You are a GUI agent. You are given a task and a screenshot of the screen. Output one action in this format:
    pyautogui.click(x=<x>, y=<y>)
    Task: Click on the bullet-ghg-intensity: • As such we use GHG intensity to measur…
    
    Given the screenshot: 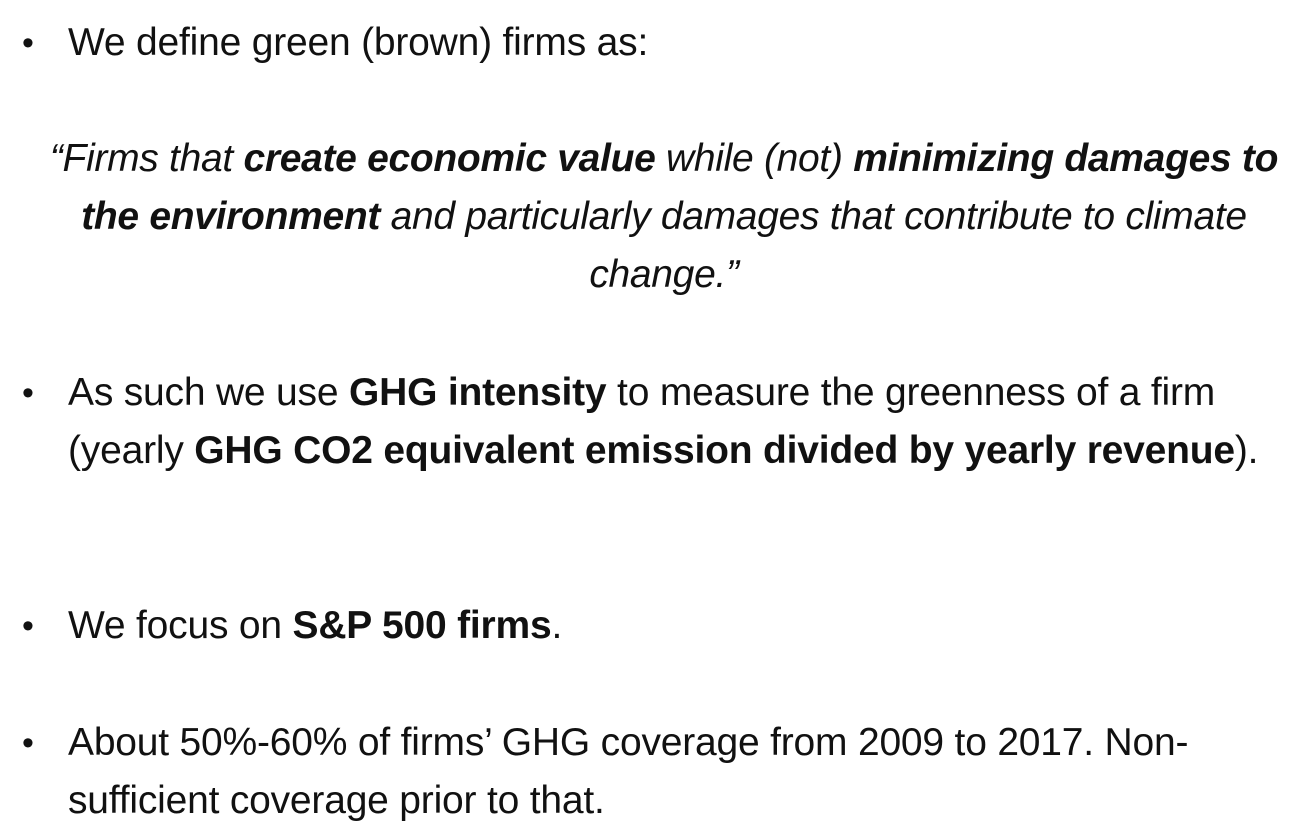 What is the action you would take?
    pyautogui.click(x=652, y=422)
    